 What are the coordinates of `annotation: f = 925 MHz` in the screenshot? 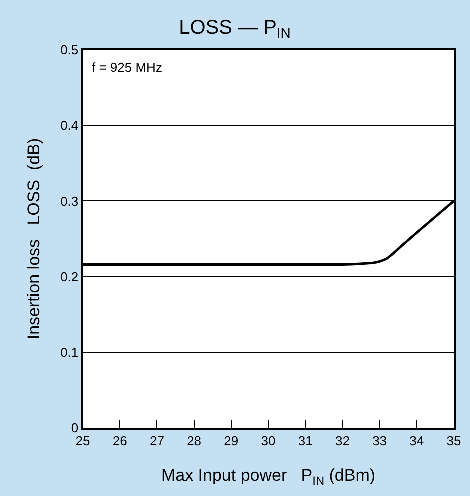 It's located at (127, 67).